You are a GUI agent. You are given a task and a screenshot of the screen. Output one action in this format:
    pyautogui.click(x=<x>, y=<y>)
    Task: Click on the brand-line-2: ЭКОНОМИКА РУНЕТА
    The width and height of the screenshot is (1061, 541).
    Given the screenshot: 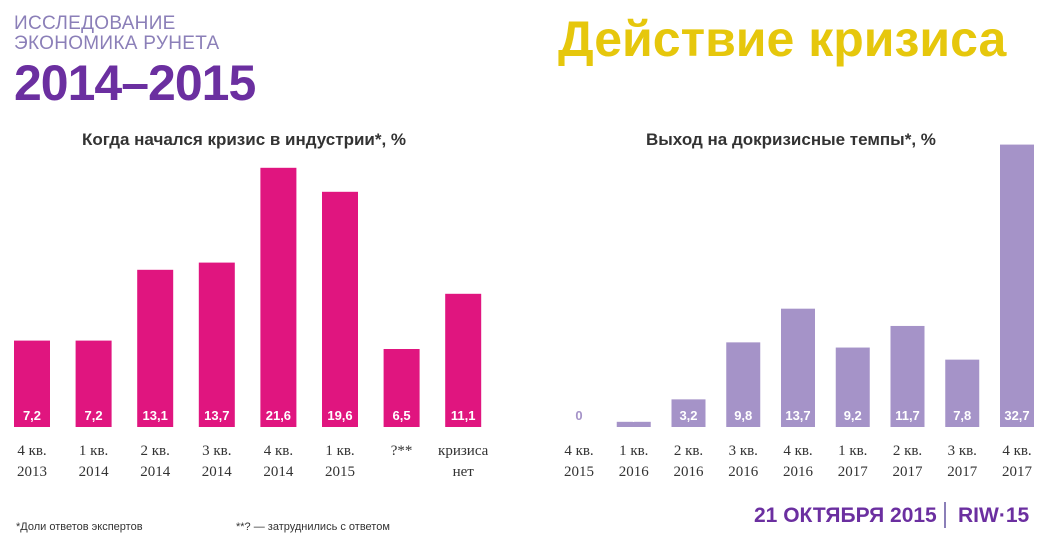 What is the action you would take?
    pyautogui.click(x=117, y=43)
    